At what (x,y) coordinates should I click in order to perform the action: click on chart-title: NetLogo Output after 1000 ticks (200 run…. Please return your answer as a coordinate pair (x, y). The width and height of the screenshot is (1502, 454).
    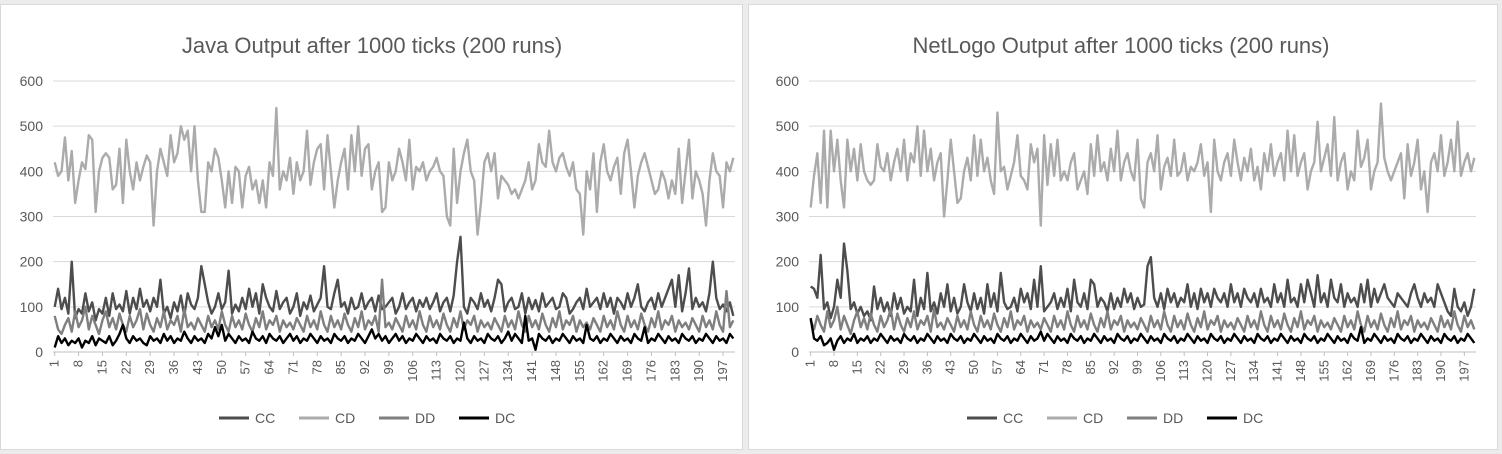
    Looking at the image, I should click on (1120, 45).